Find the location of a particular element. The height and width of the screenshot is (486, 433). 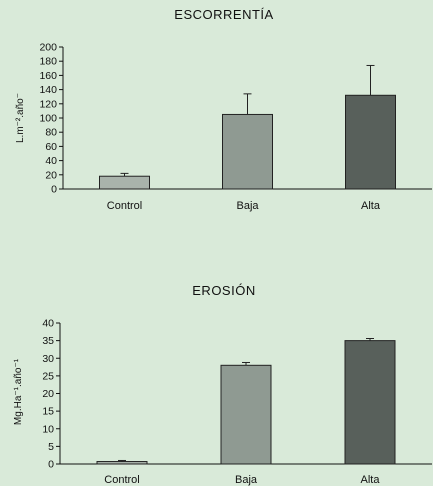

bars is located at coordinates (247, 142).